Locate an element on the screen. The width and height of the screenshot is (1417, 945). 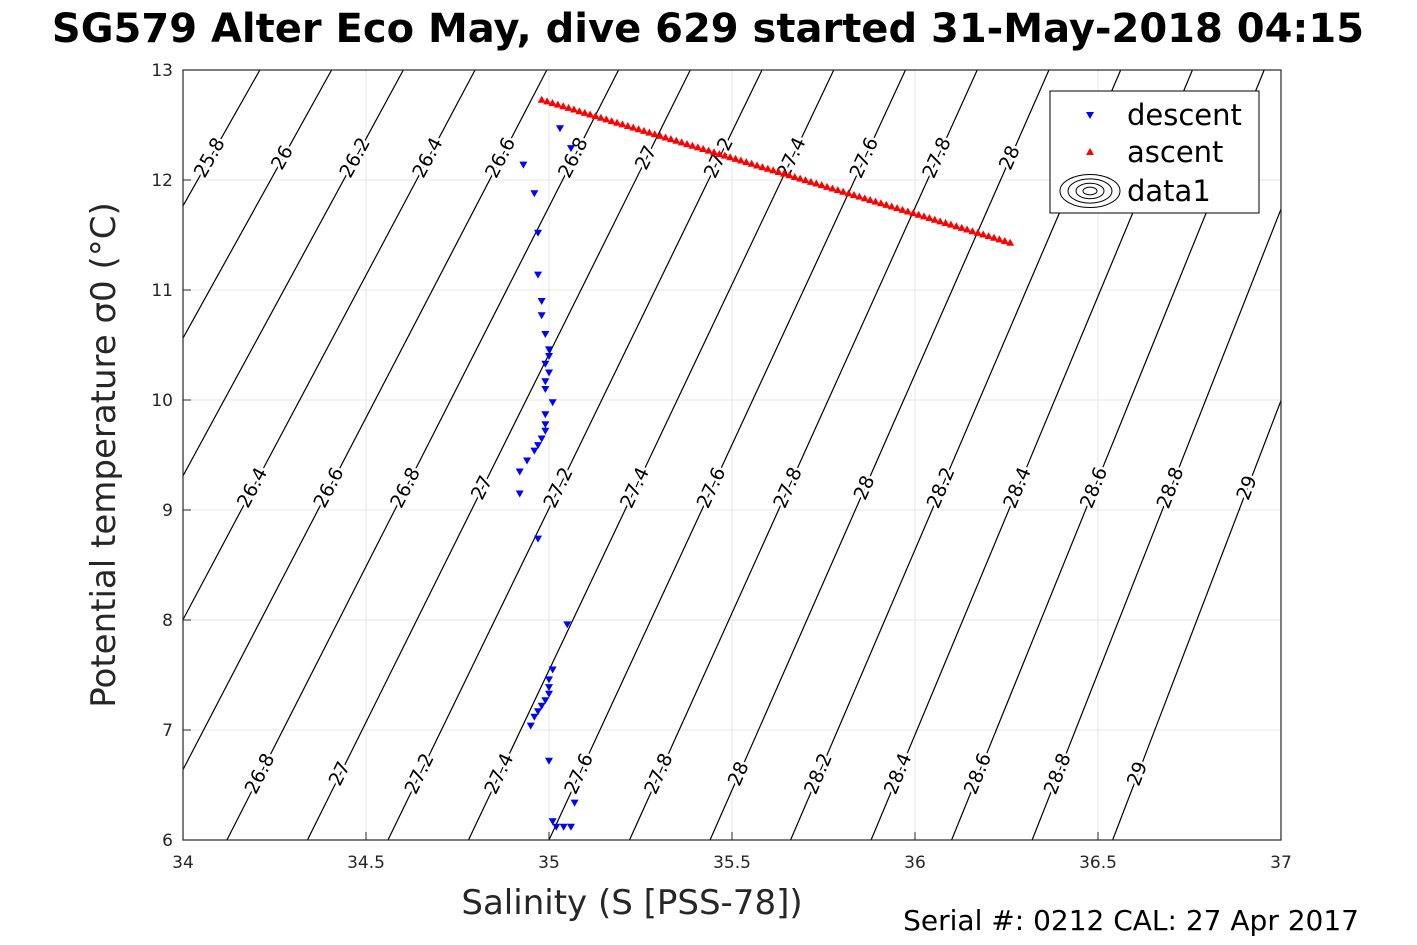
x-tick-label: 36 is located at coordinates (915, 863).